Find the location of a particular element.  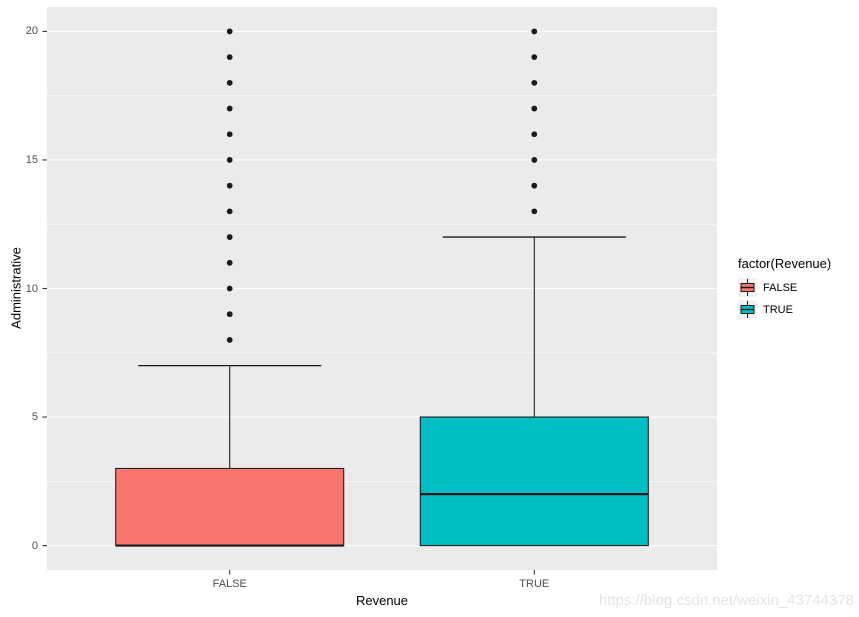

legend-entry: TRUE is located at coordinates (784, 309).